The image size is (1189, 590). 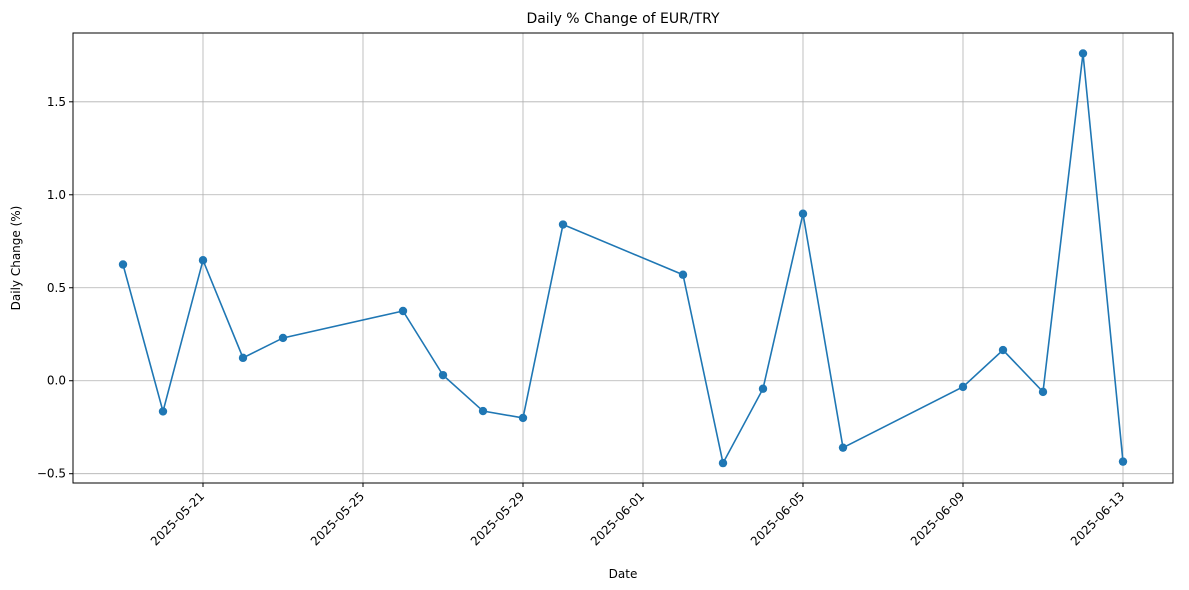 What do you see at coordinates (16, 258) in the screenshot?
I see `y-axis-label: Daily Change (%)` at bounding box center [16, 258].